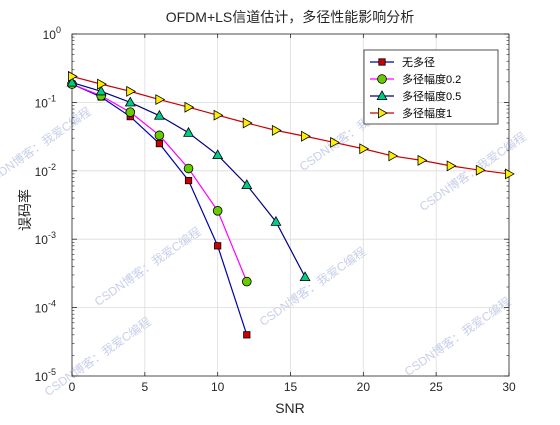  Describe the element at coordinates (45, 238) in the screenshot. I see `y-tick-label: 10⁻³` at that location.